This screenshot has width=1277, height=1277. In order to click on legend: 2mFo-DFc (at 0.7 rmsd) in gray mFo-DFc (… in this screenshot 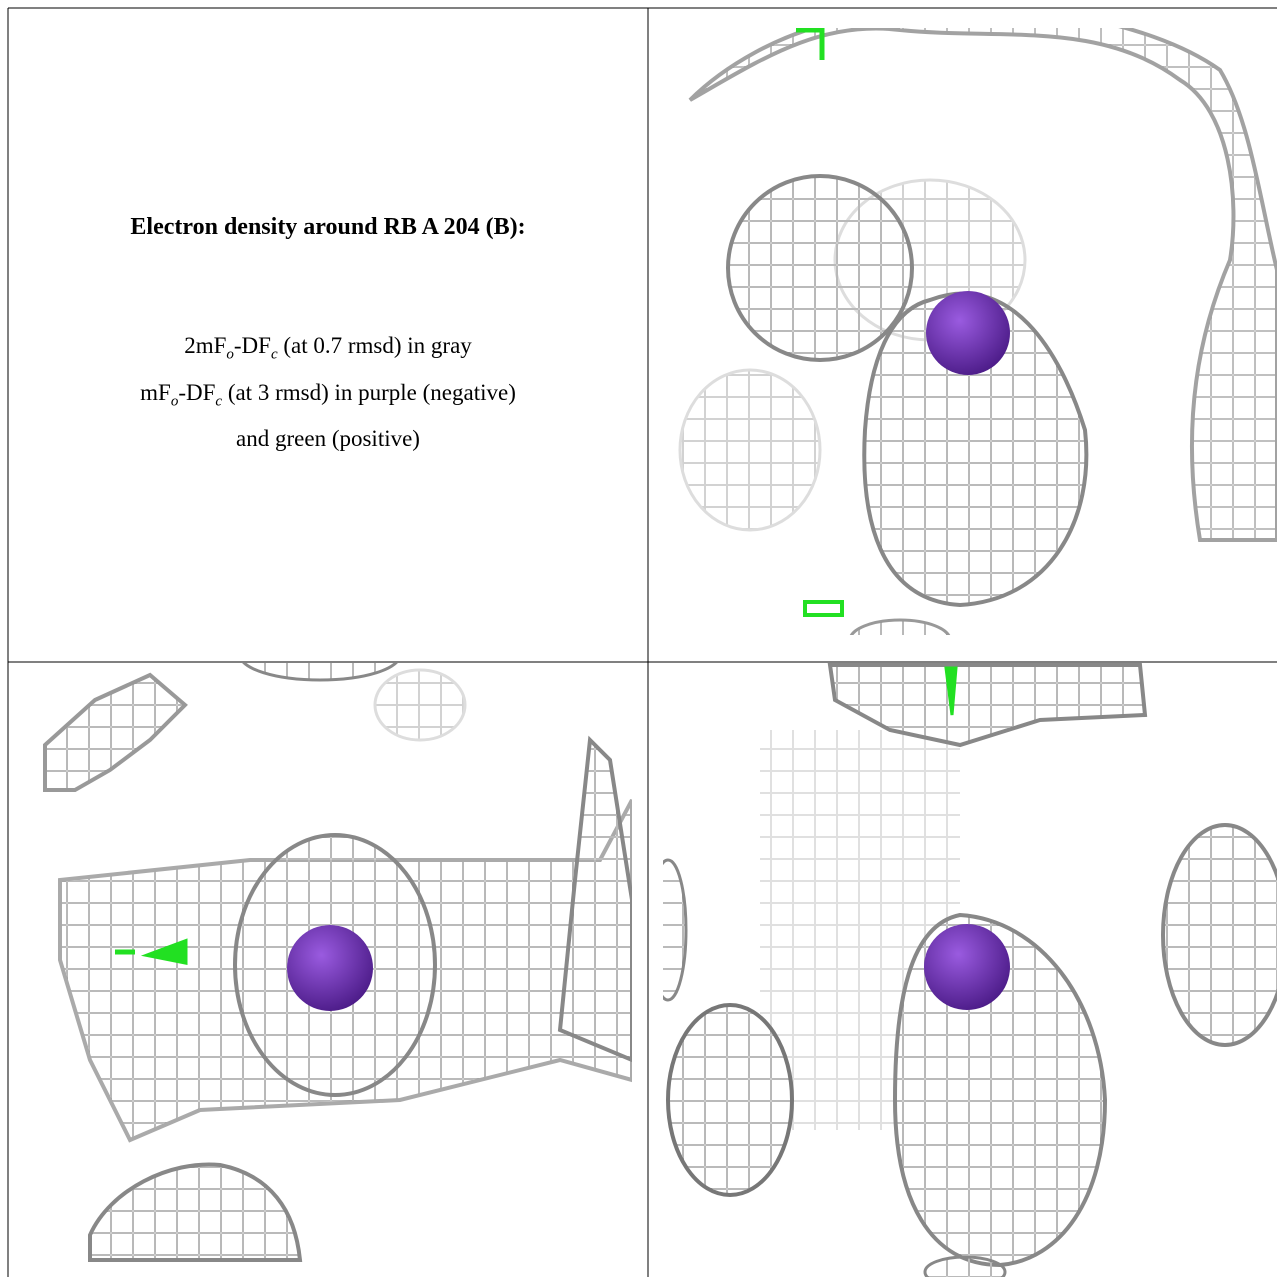, I will do `click(328, 392)`.